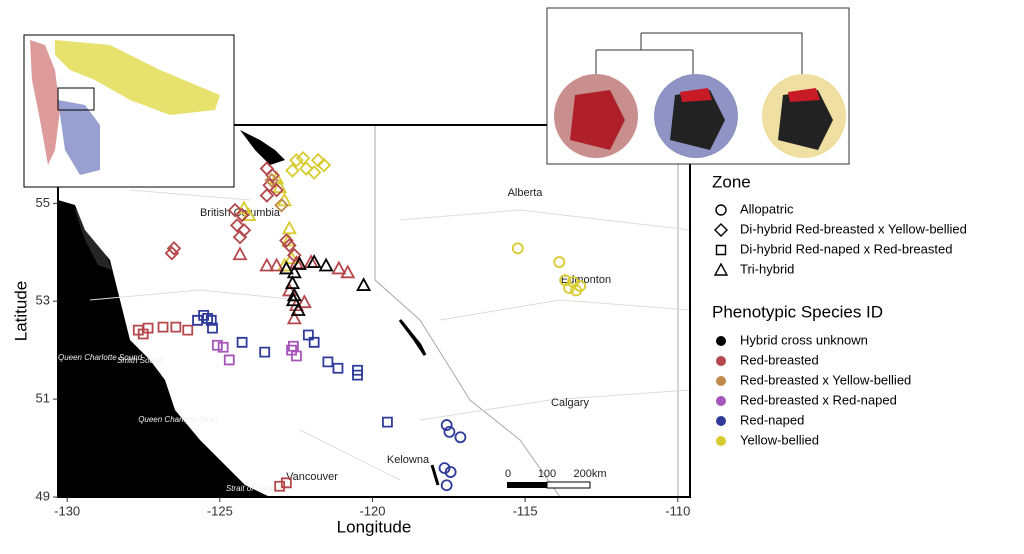 This screenshot has height=554, width=1024. Describe the element at coordinates (772, 419) in the screenshot. I see `legend-label: Red-naped` at that location.